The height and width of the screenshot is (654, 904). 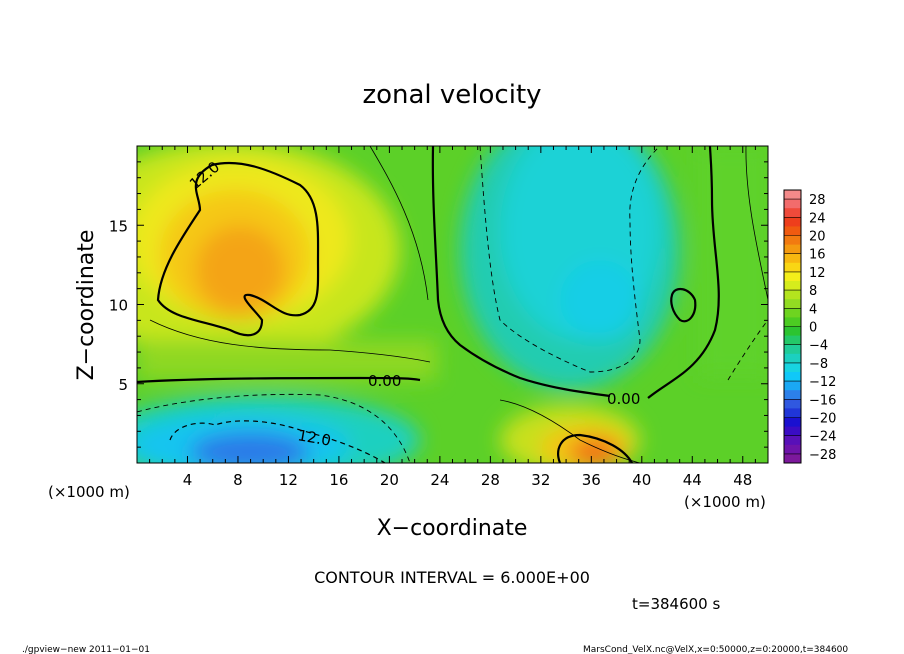 I want to click on x-axis-title: X−coordinate, so click(x=452, y=528).